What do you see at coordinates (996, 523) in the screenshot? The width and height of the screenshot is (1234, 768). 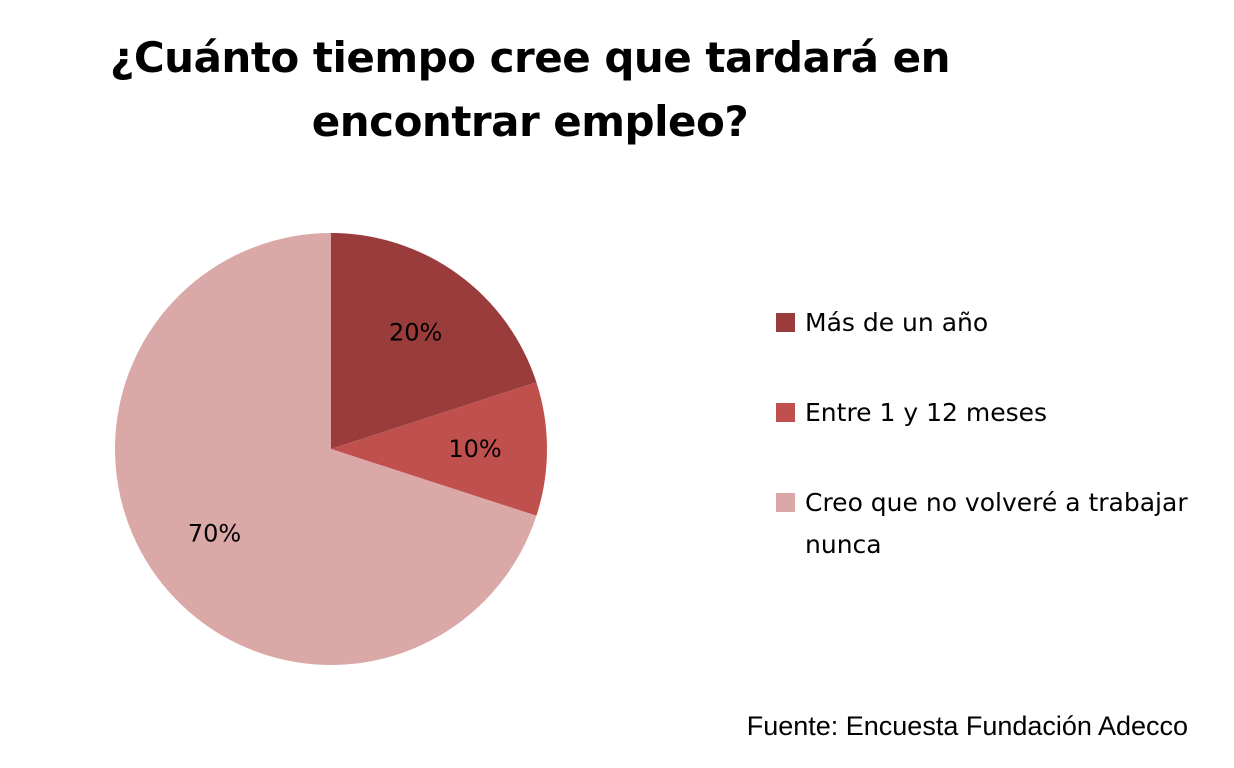 I see `legend-label-no-volvere-a-trabajar: Creo que no volveré a trabajar nunca` at bounding box center [996, 523].